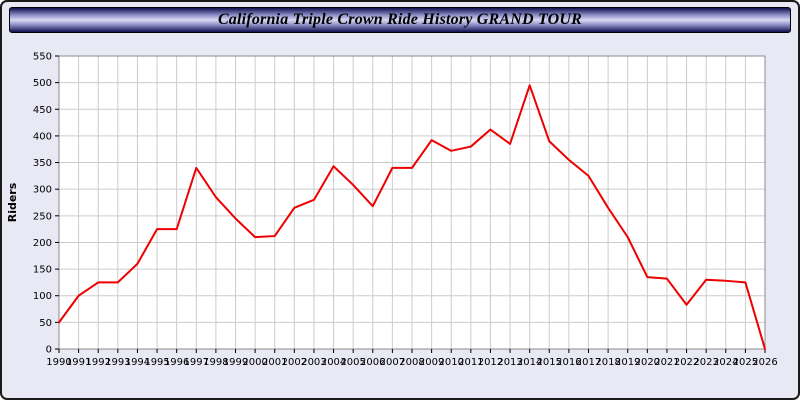 This screenshot has width=800, height=400. I want to click on y-tick-label: 450, so click(42, 110).